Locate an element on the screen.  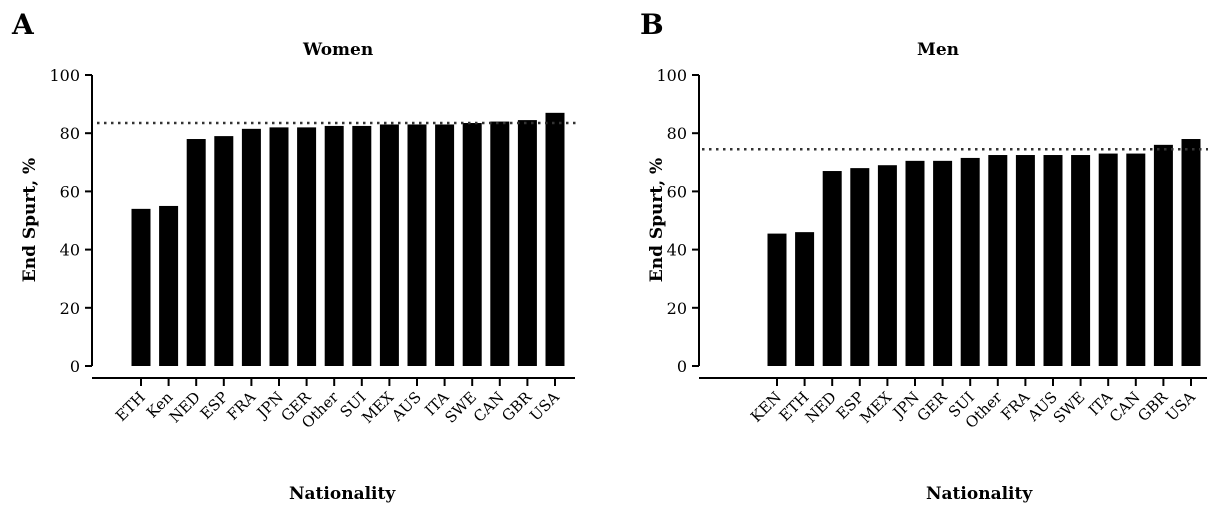
panel-letter: A is located at coordinates (23, 24).